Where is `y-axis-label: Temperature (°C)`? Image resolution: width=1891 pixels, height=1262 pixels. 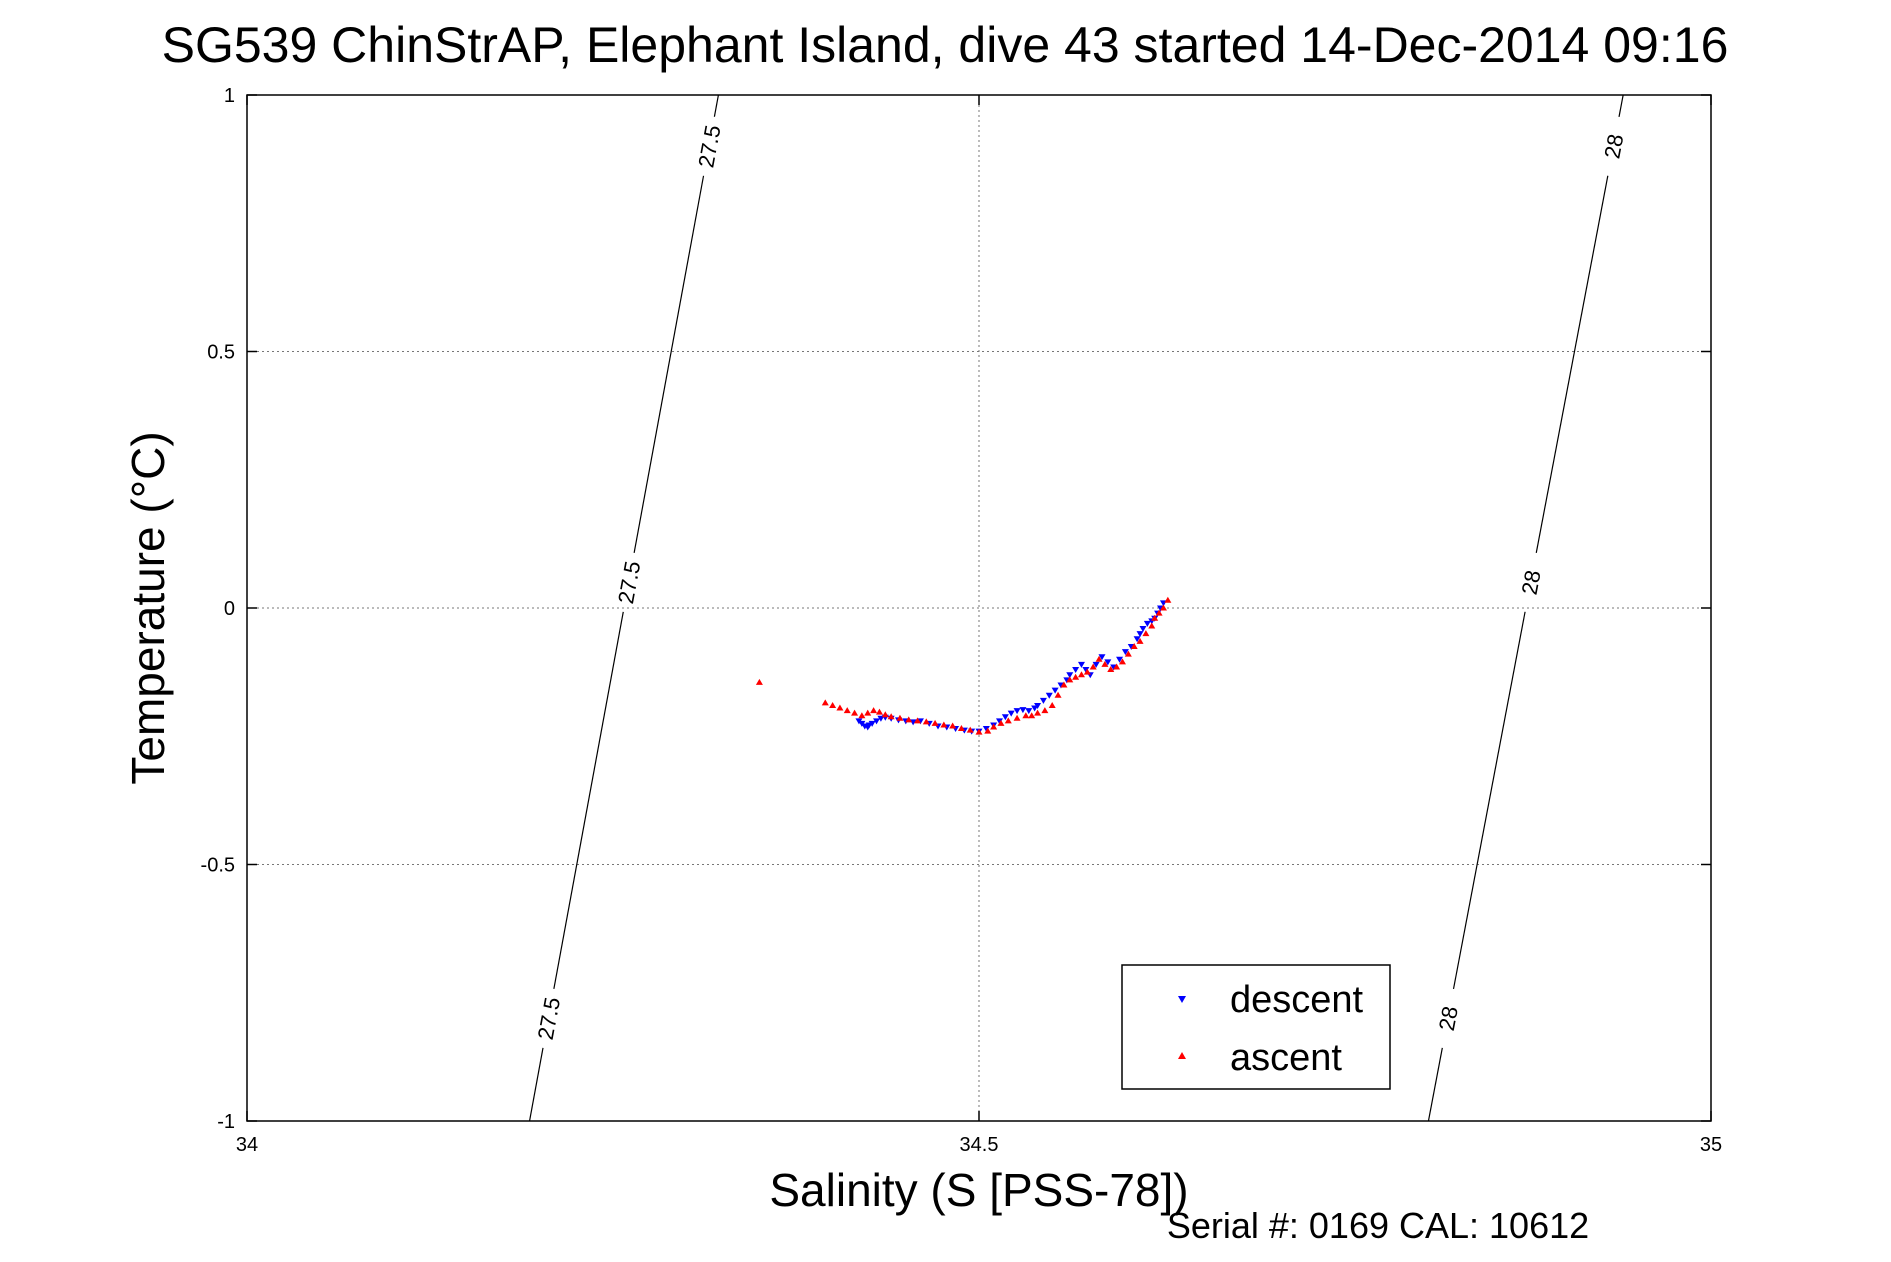
y-axis-label: Temperature (°C) is located at coordinates (148, 607).